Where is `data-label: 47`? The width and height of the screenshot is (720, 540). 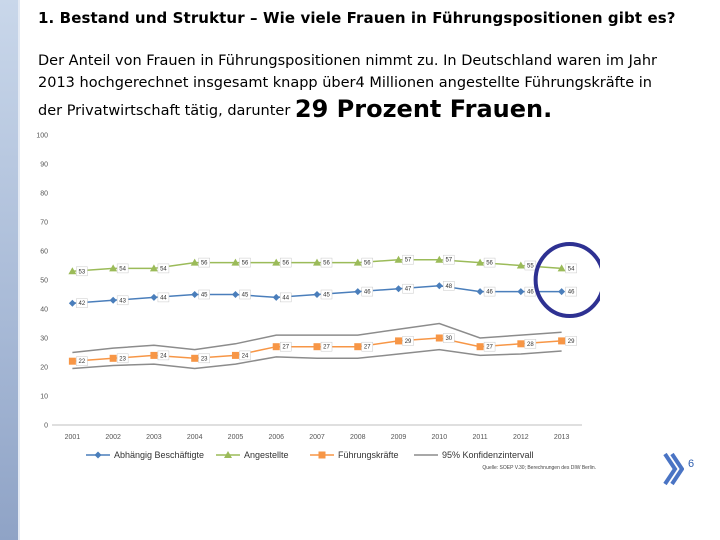
data-label: 47 is located at coordinates (408, 290).